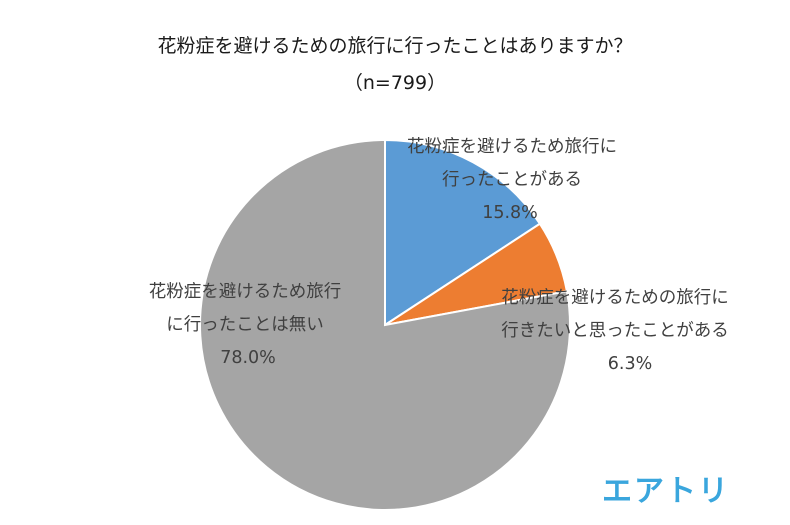 The height and width of the screenshot is (525, 790). I want to click on slice-wanted-category-label: 花粉症を避けるための旅行に, so click(615, 298).